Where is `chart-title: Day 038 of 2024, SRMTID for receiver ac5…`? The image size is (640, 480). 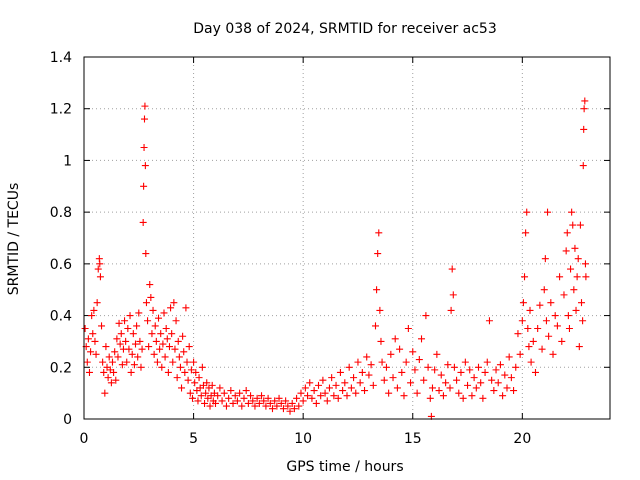
chart-title: Day 038 of 2024, SRMTID for receiver ac5… is located at coordinates (345, 29).